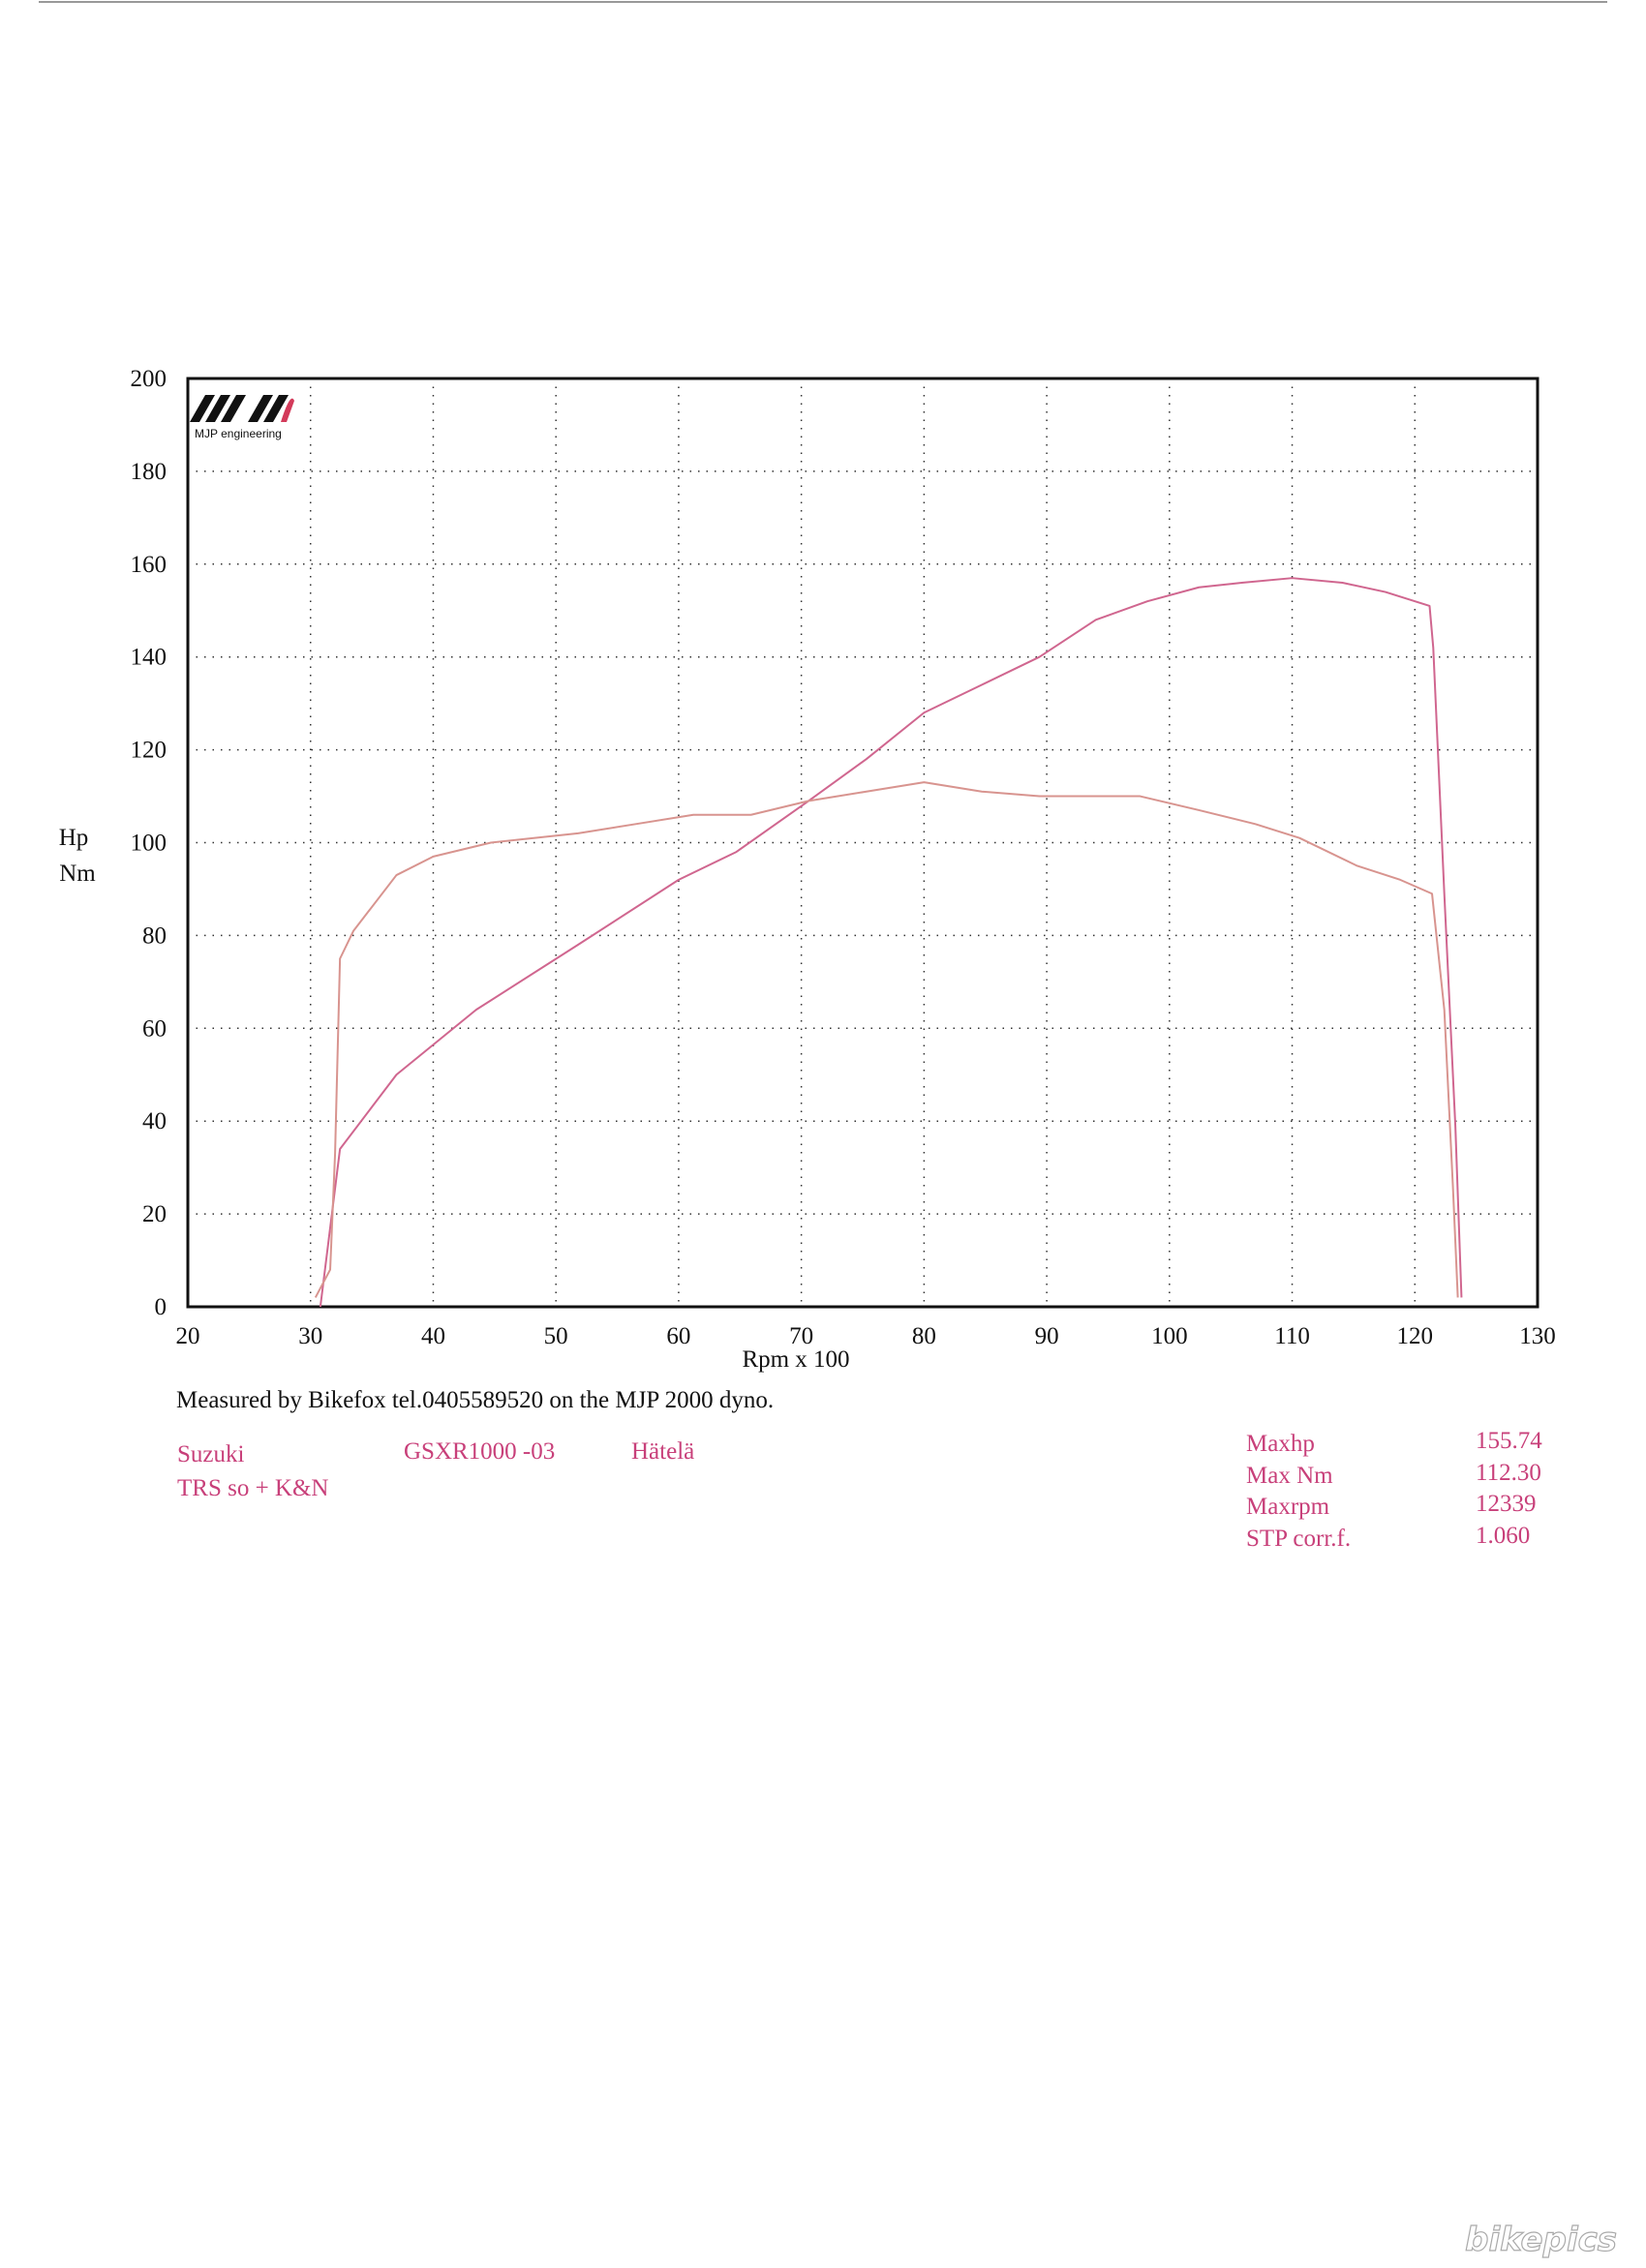  What do you see at coordinates (1299, 1539) in the screenshot?
I see `stat-label: STP corr.f.` at bounding box center [1299, 1539].